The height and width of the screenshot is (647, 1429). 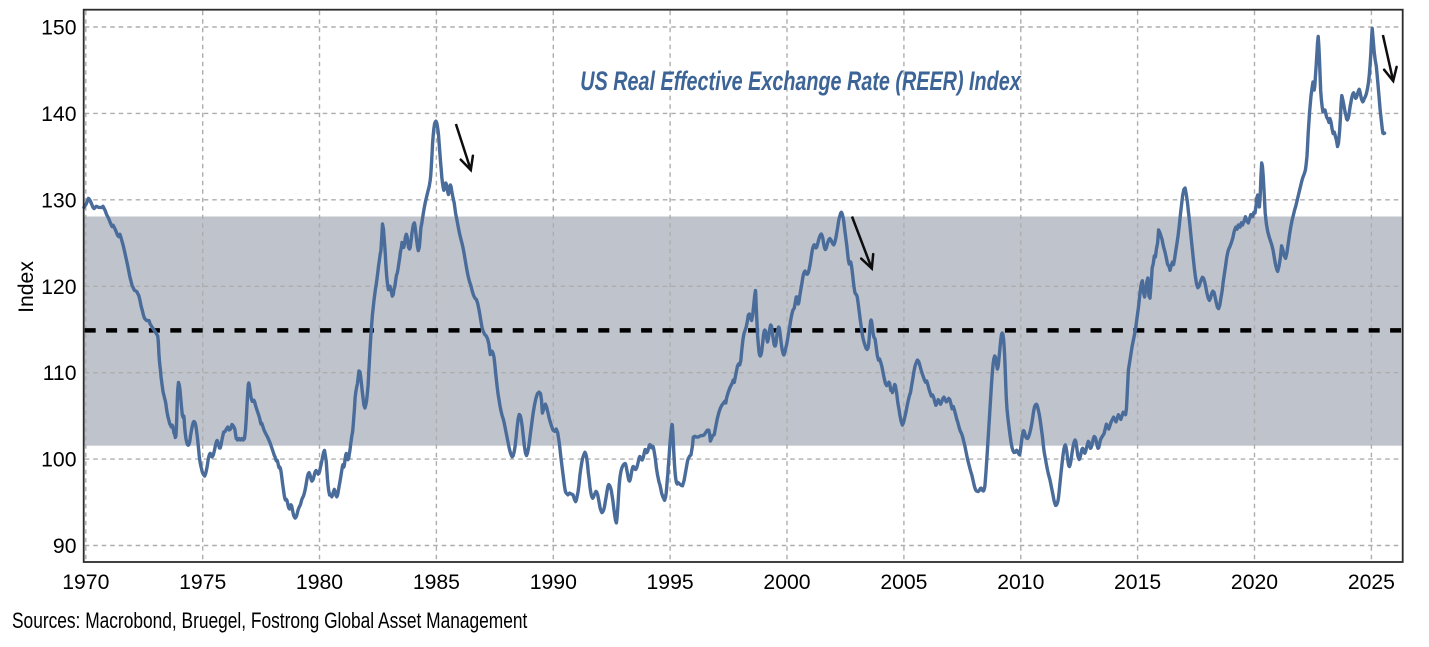 What do you see at coordinates (1371, 582) in the screenshot?
I see `svg-text: 2025` at bounding box center [1371, 582].